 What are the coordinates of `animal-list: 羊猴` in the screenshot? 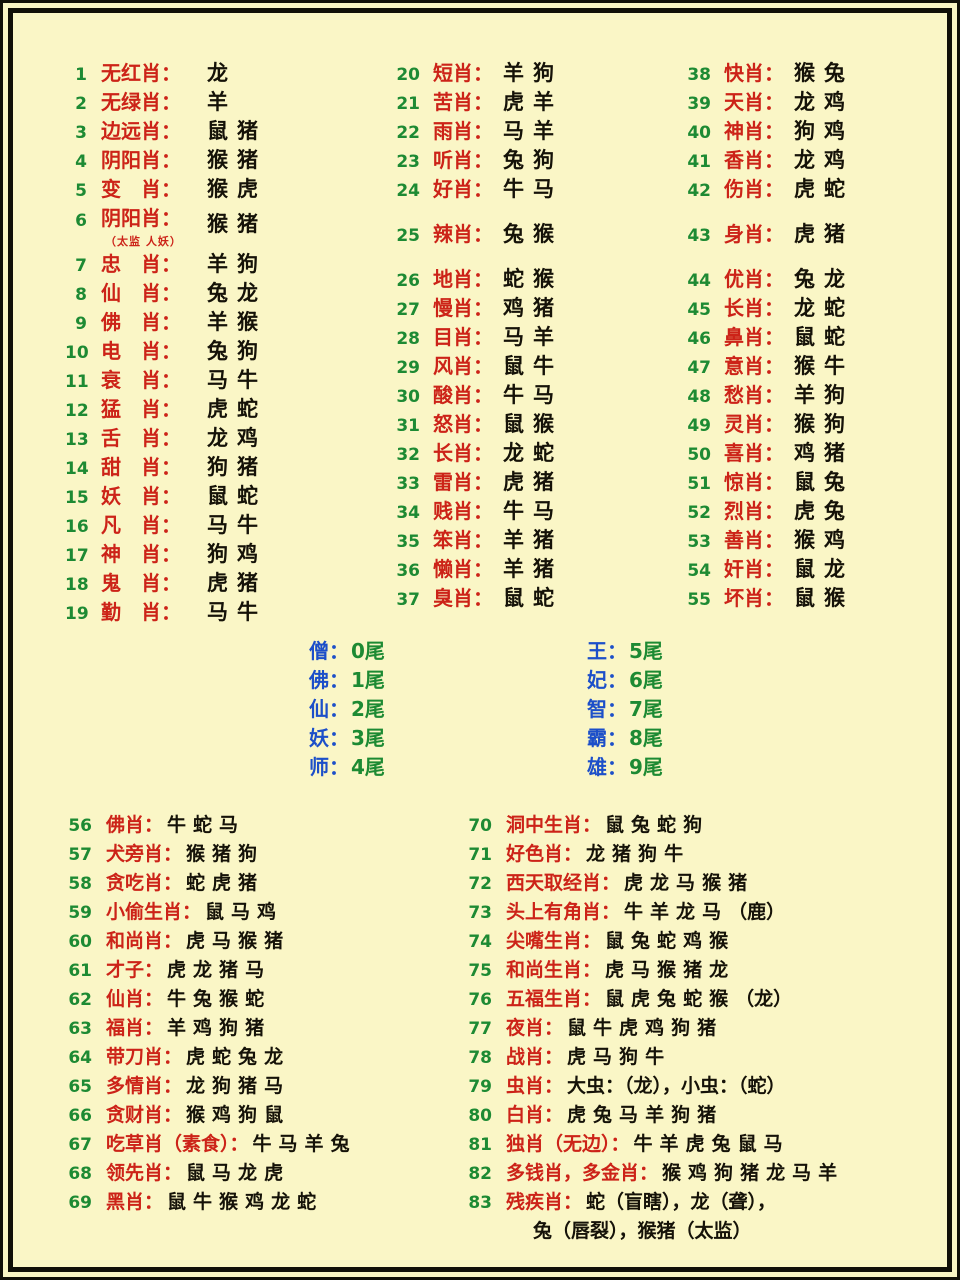 It's located at (237, 321).